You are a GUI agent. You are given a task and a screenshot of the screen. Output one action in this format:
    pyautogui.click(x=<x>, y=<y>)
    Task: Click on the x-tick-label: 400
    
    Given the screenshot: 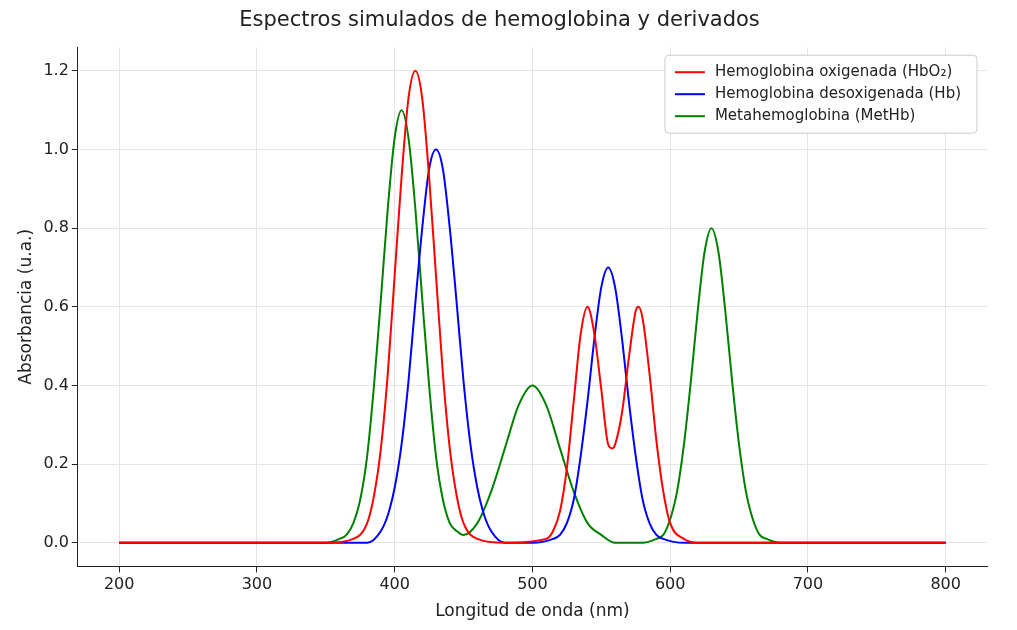 What is the action you would take?
    pyautogui.click(x=394, y=584)
    